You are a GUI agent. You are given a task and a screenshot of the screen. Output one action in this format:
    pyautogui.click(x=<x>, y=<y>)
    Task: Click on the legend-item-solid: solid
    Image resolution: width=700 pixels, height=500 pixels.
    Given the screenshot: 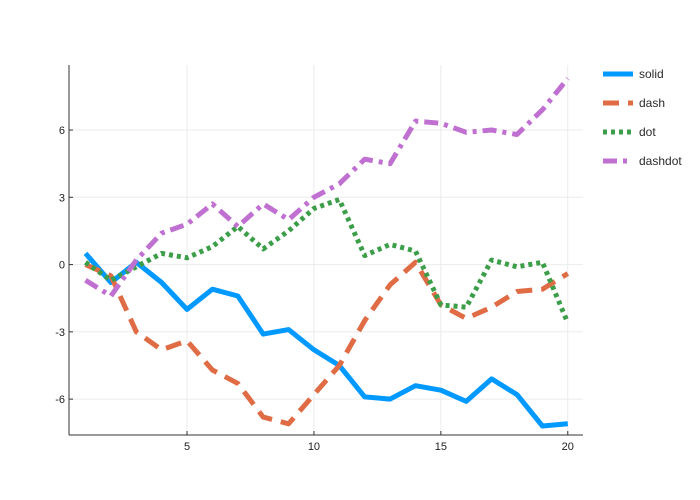 What is the action you would take?
    pyautogui.click(x=633, y=74)
    